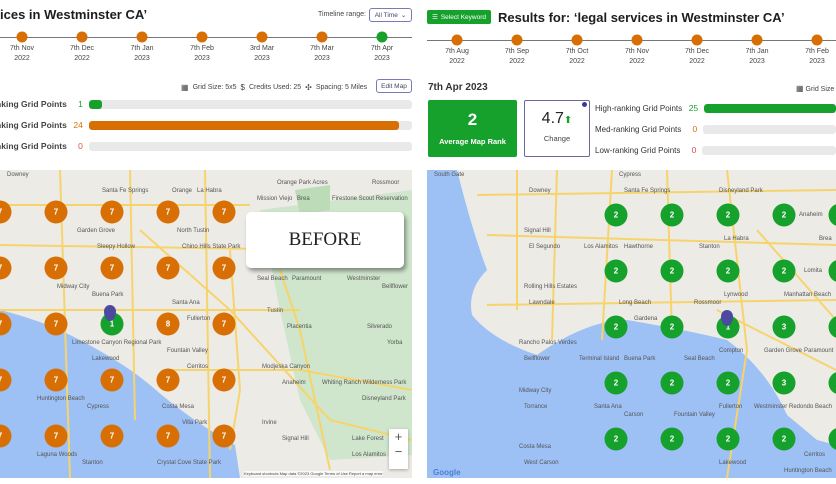 This screenshot has height=484, width=836. Describe the element at coordinates (382, 48) in the screenshot. I see `timeline-day: 7th Apr` at that location.